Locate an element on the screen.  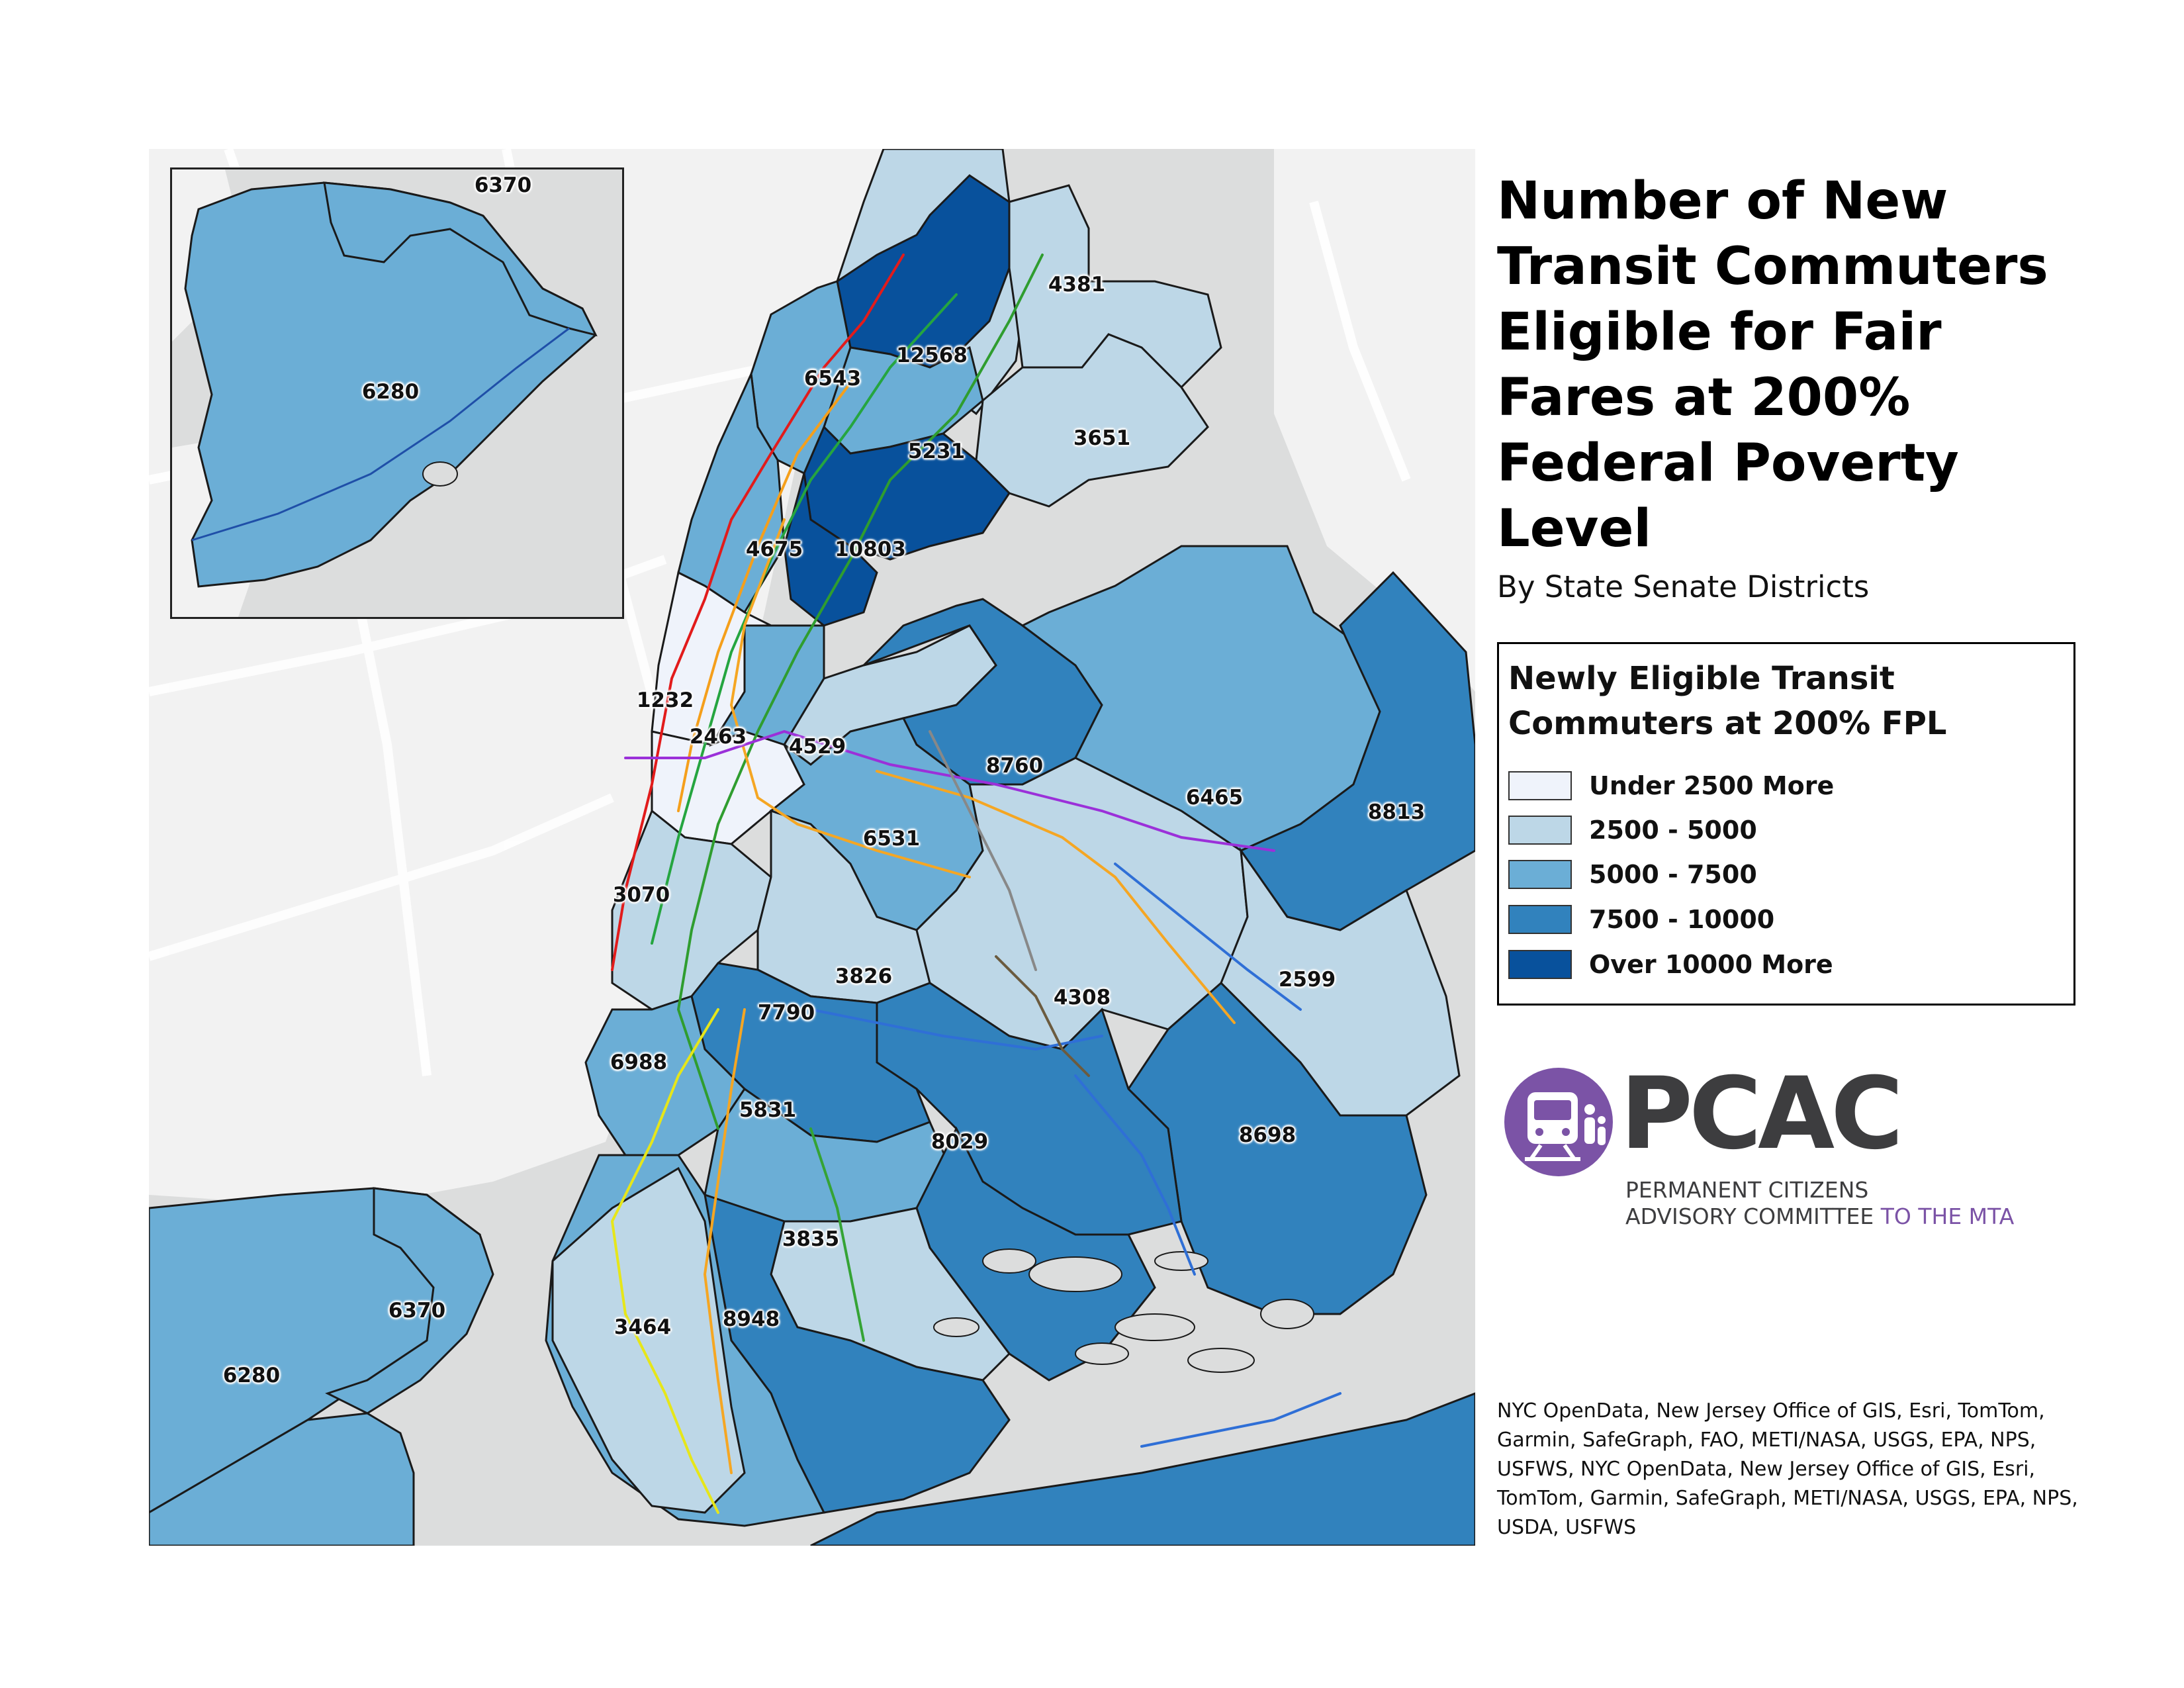
district-label: 7790 is located at coordinates (786, 1013).